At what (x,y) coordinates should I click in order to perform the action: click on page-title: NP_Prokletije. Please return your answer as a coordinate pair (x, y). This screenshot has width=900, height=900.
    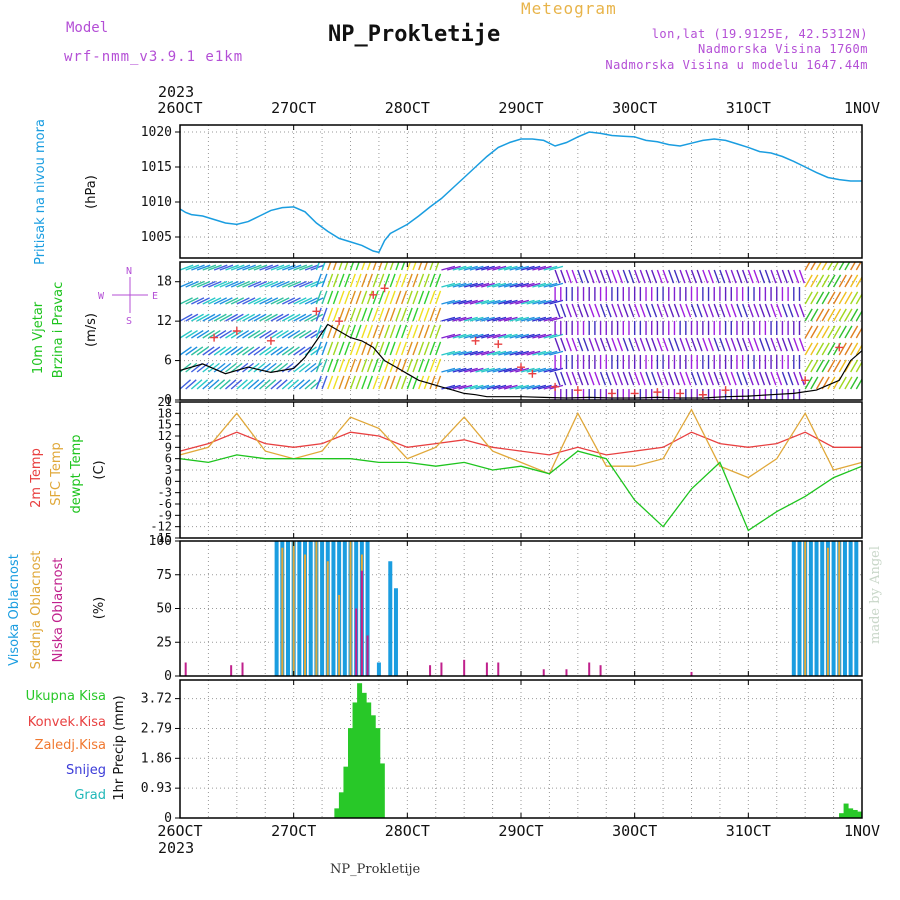
    Looking at the image, I should click on (414, 34).